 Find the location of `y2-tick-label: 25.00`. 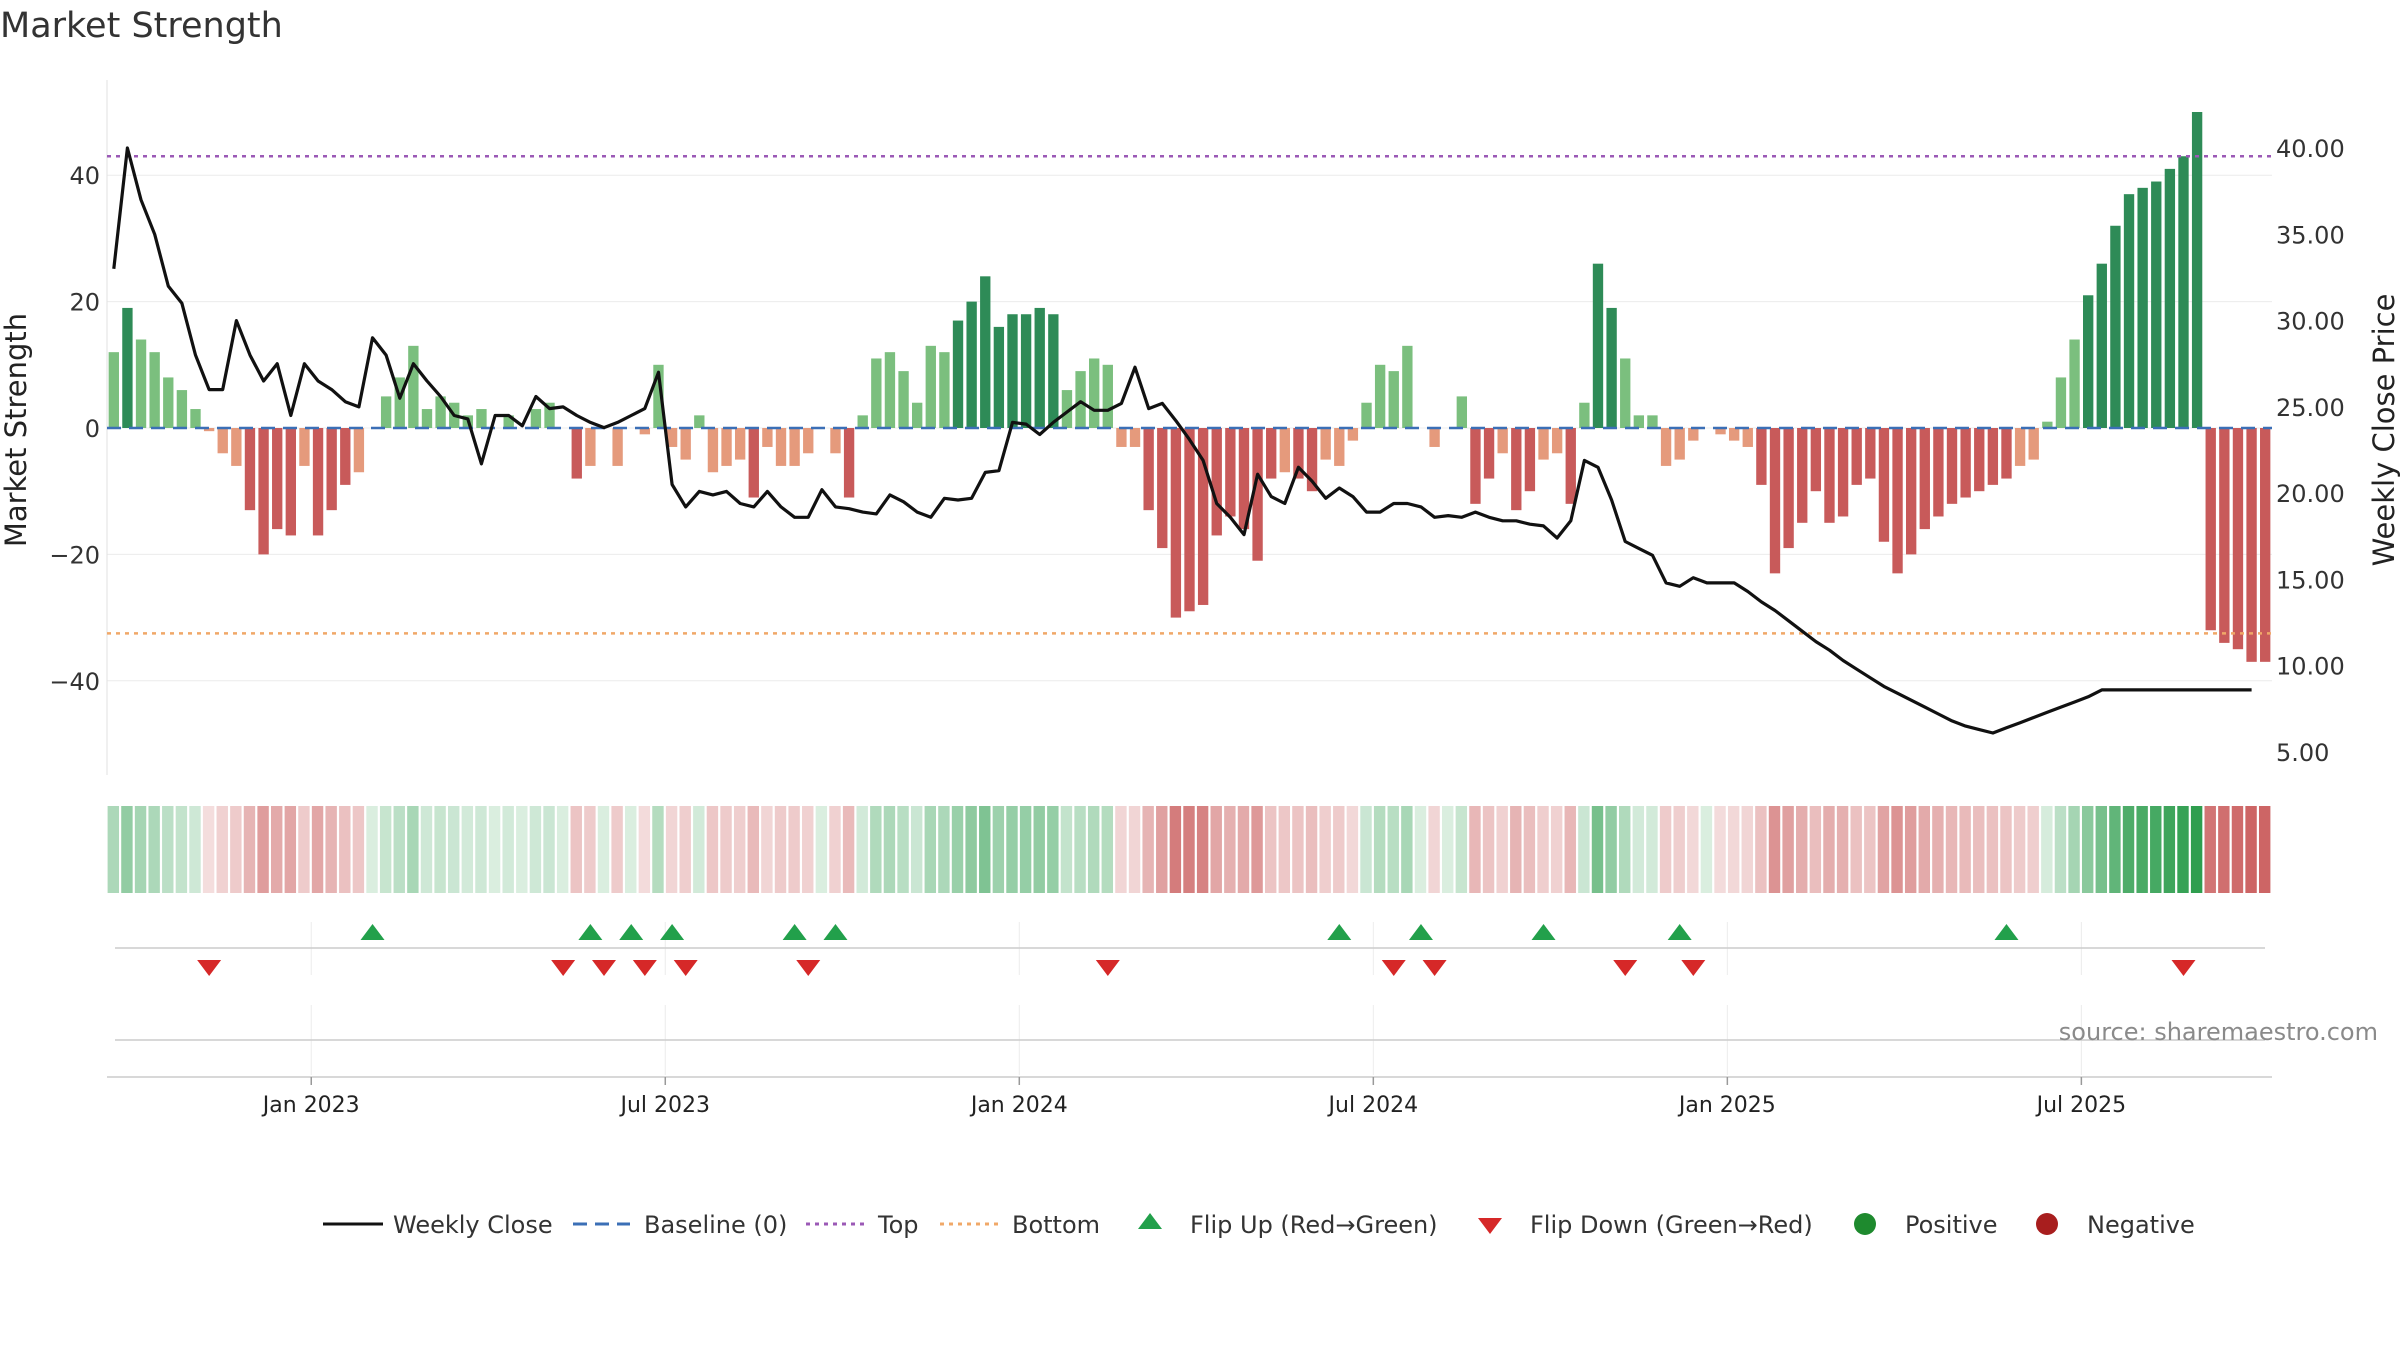

y2-tick-label: 25.00 is located at coordinates (2310, 408).